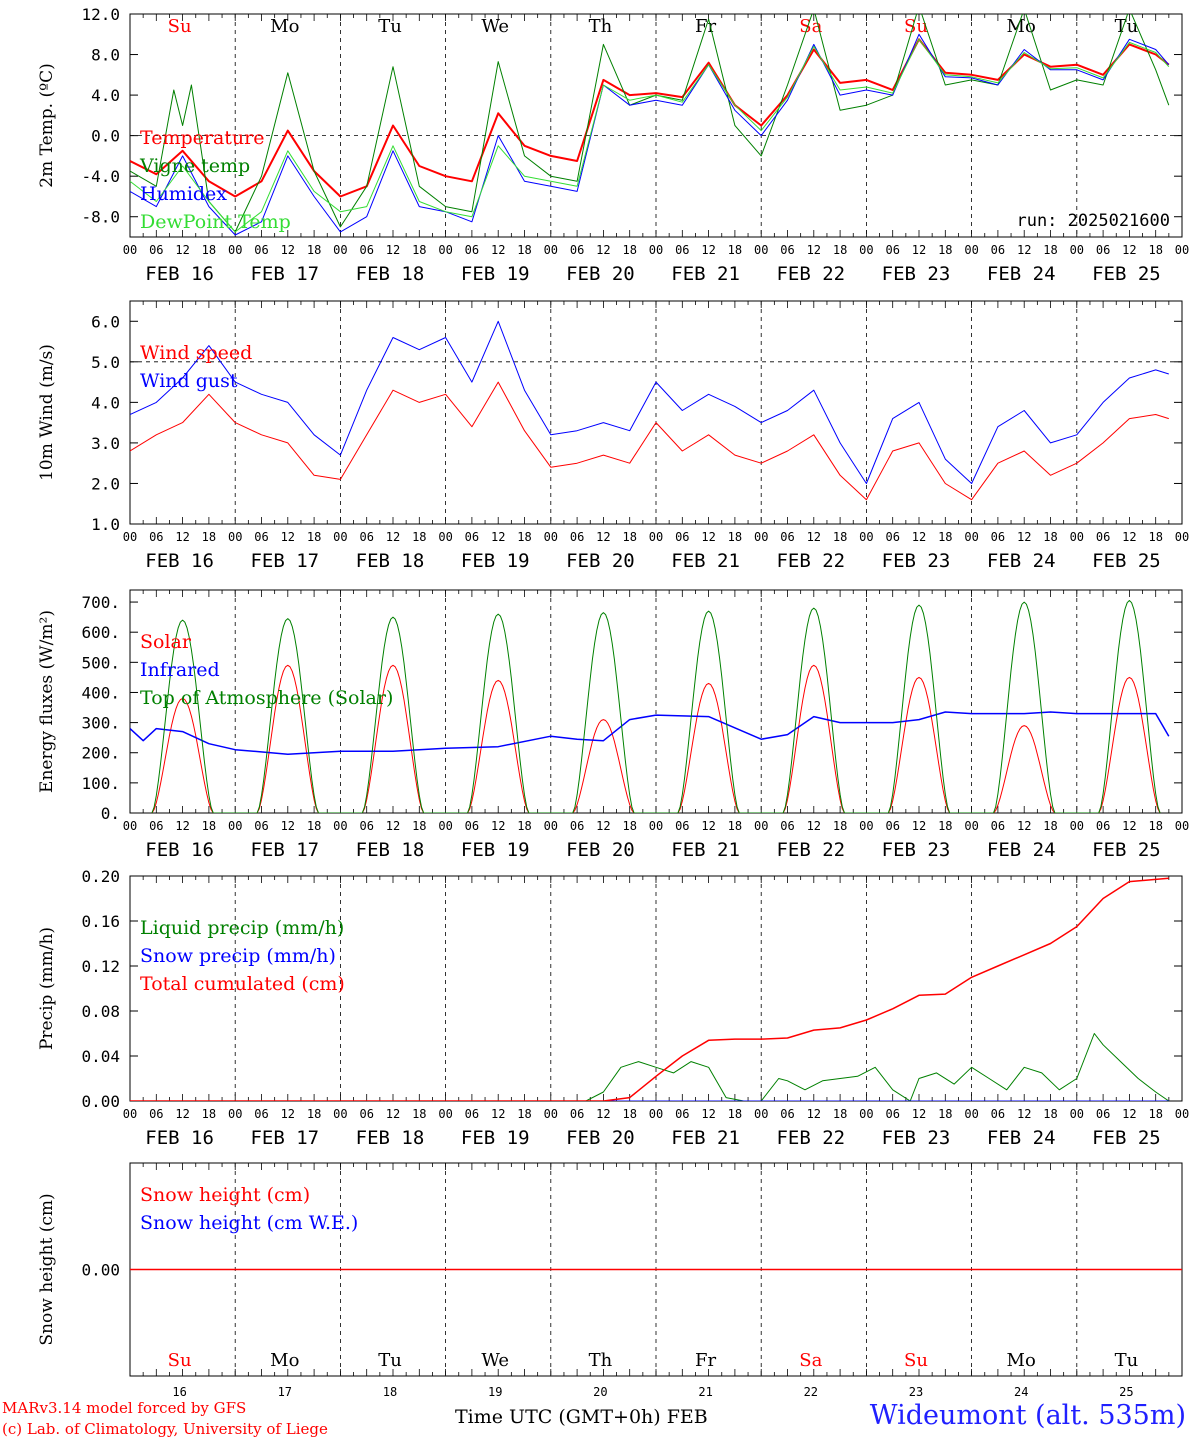 The width and height of the screenshot is (1194, 1440). I want to click on date-label: FEB 22, so click(810, 274).